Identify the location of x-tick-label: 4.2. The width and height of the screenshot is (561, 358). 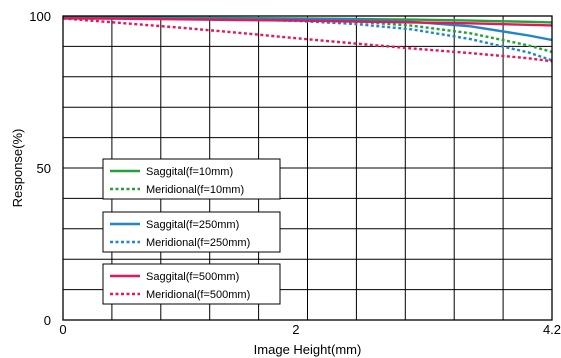
(552, 329).